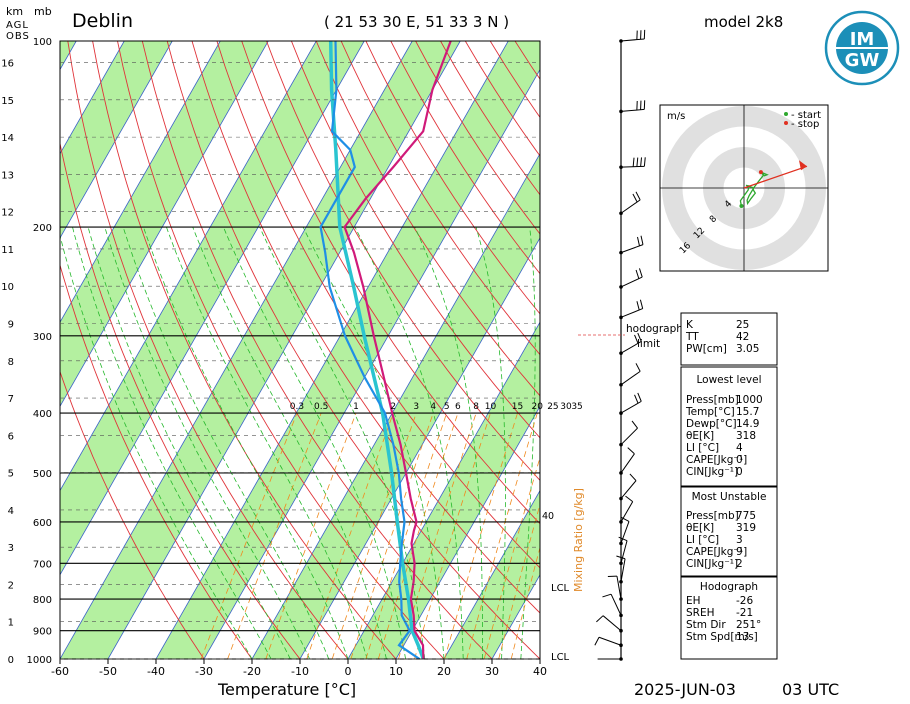 The height and width of the screenshot is (704, 910). I want to click on mixing-ratio-value: 2, so click(393, 407).